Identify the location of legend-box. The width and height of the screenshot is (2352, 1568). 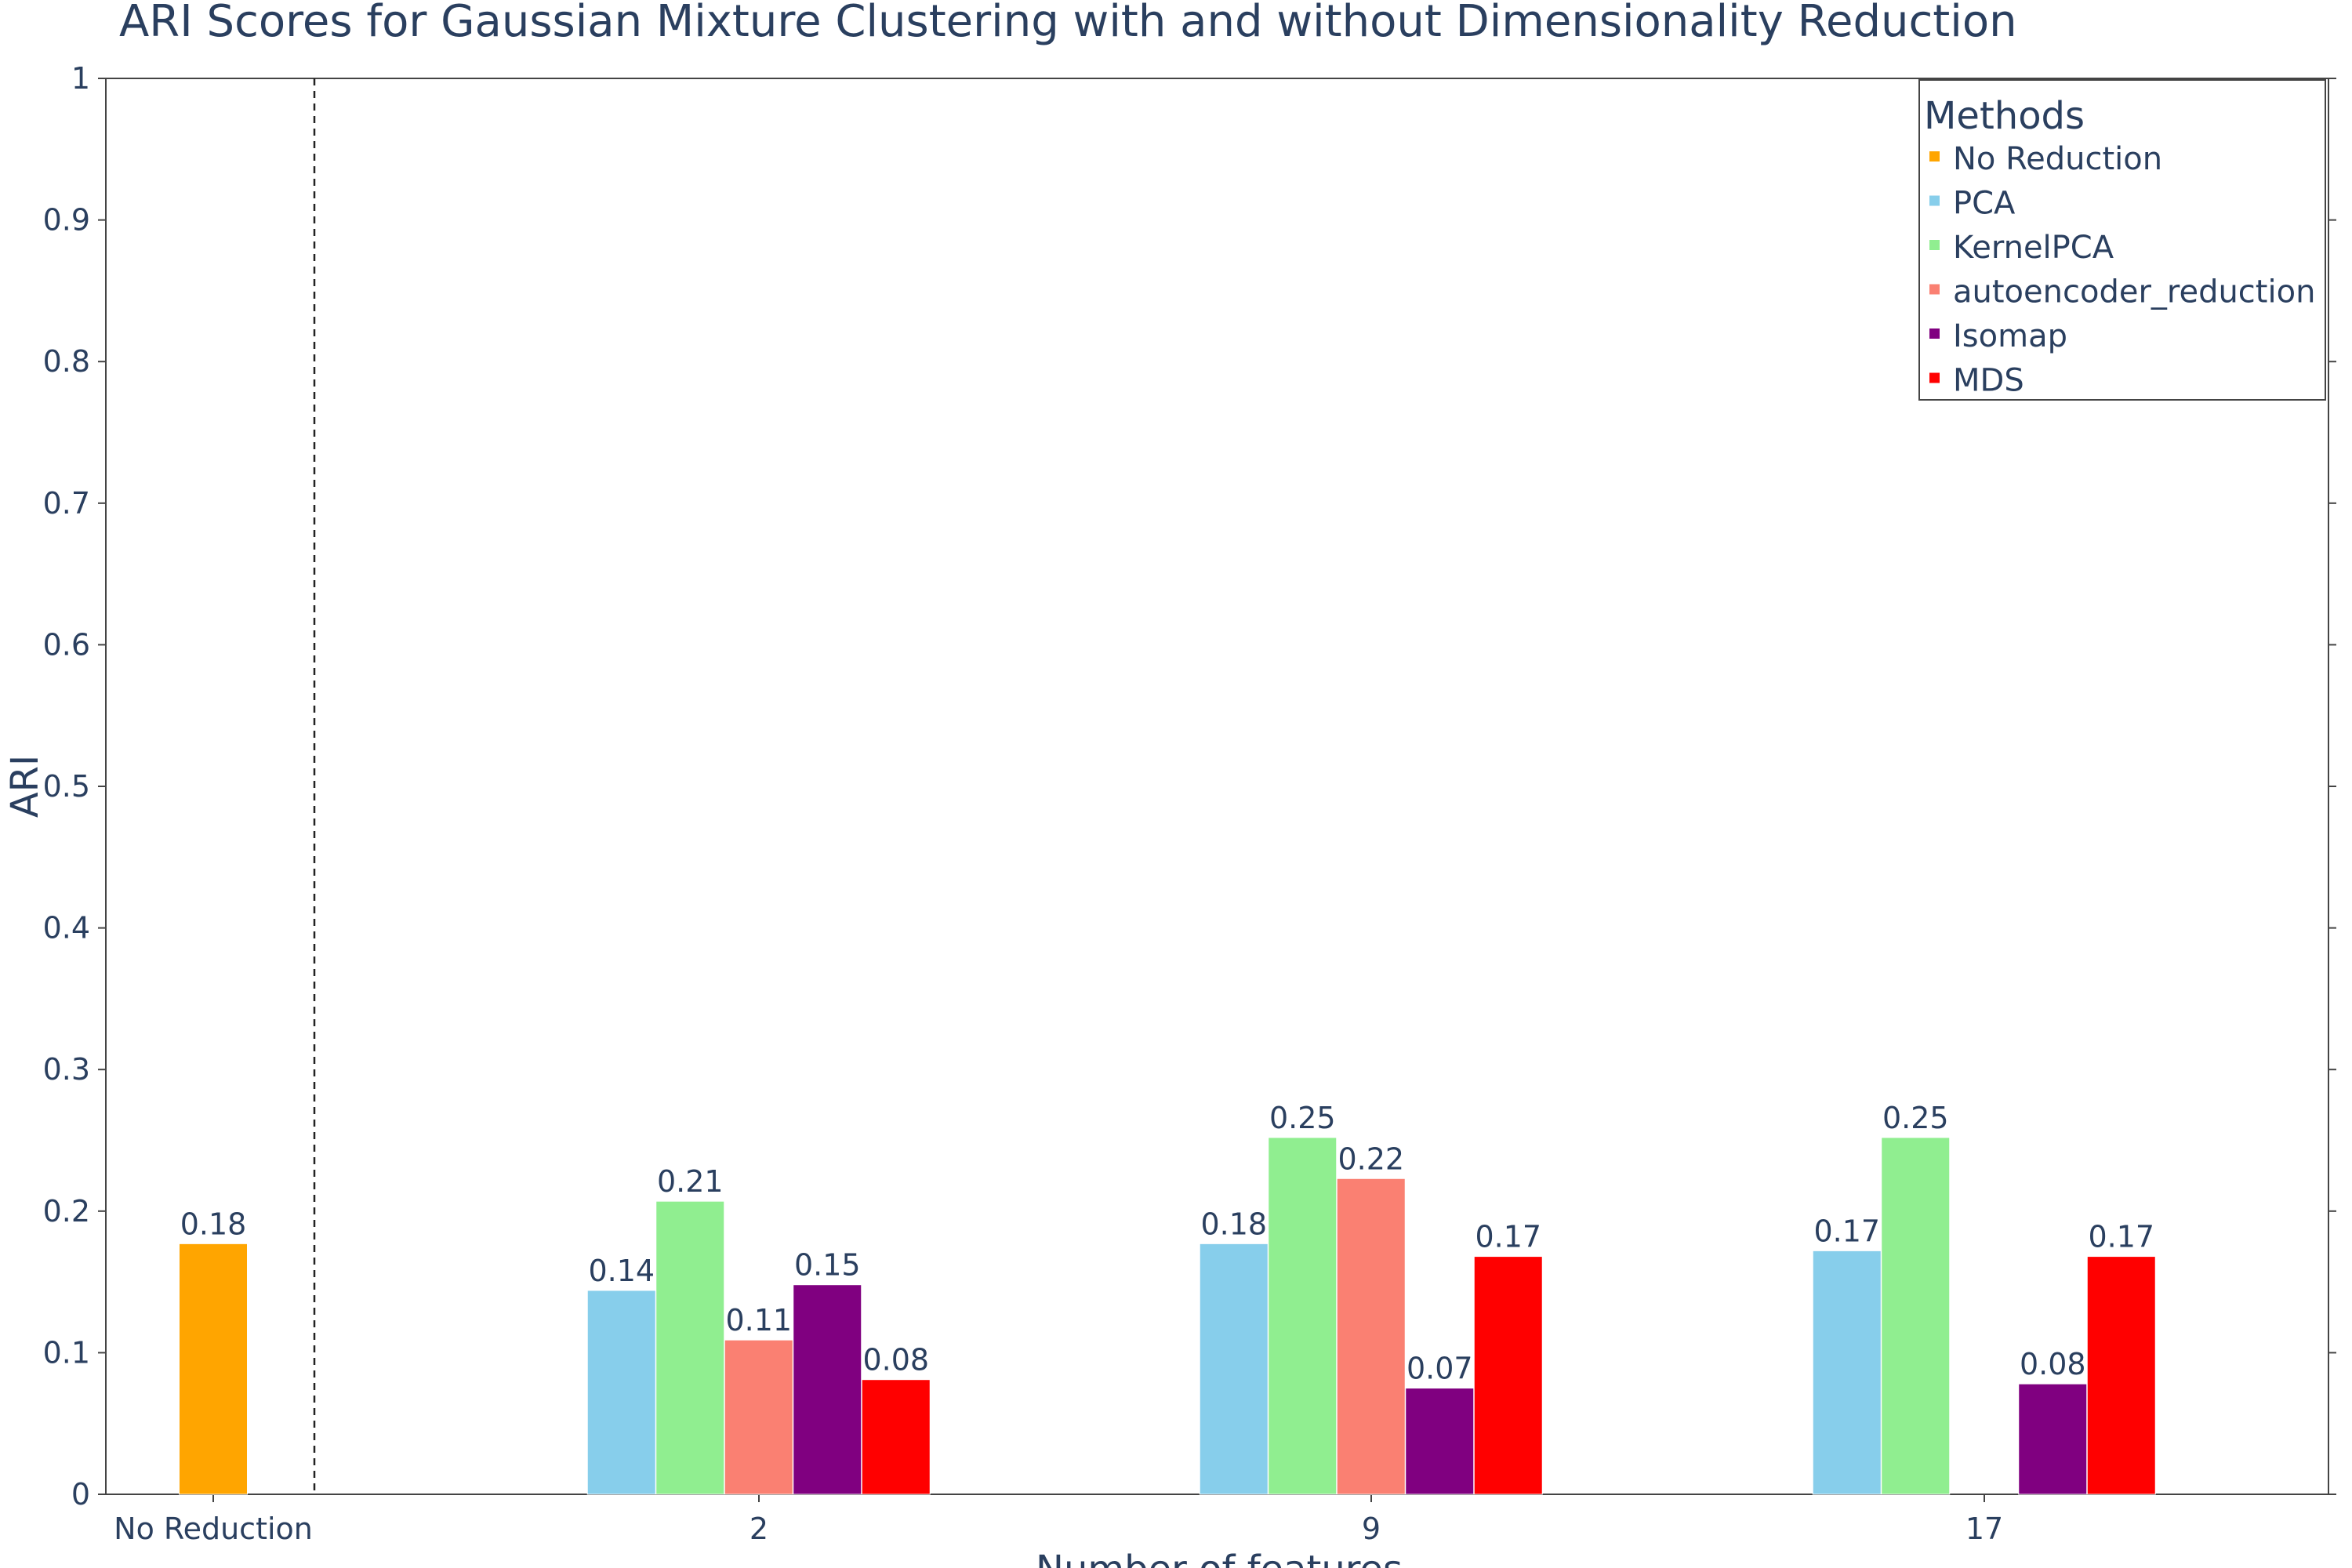
(2122, 240).